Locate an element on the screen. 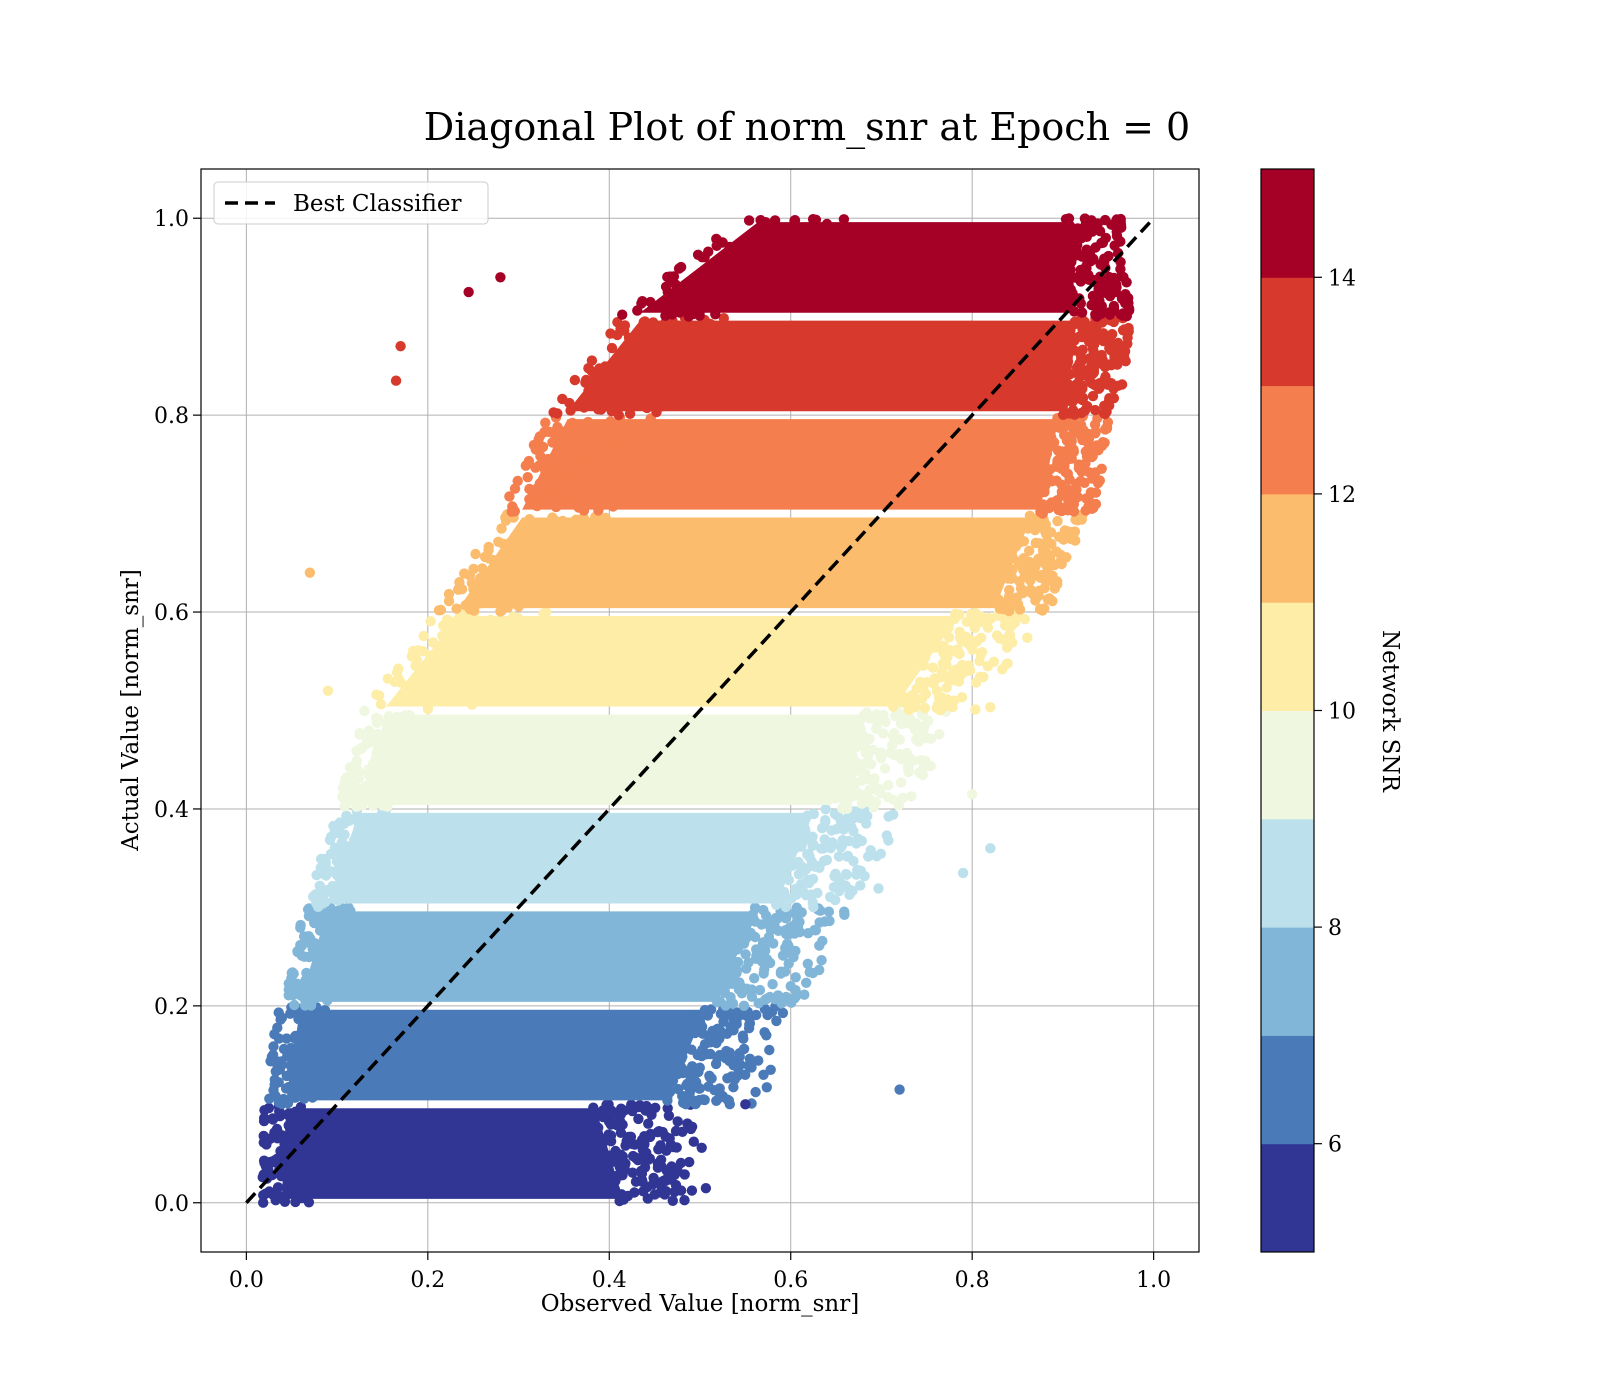 The image size is (1600, 1400). band-core is located at coordinates (570, 858).